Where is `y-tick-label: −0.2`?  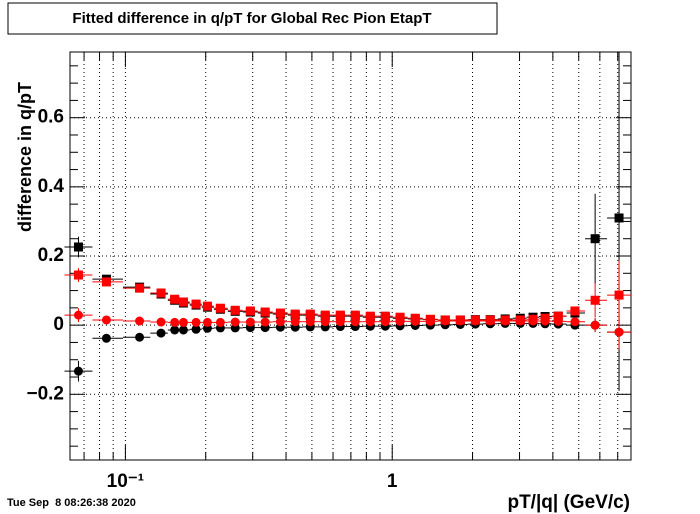
y-tick-label: −0.2 is located at coordinates (45, 393).